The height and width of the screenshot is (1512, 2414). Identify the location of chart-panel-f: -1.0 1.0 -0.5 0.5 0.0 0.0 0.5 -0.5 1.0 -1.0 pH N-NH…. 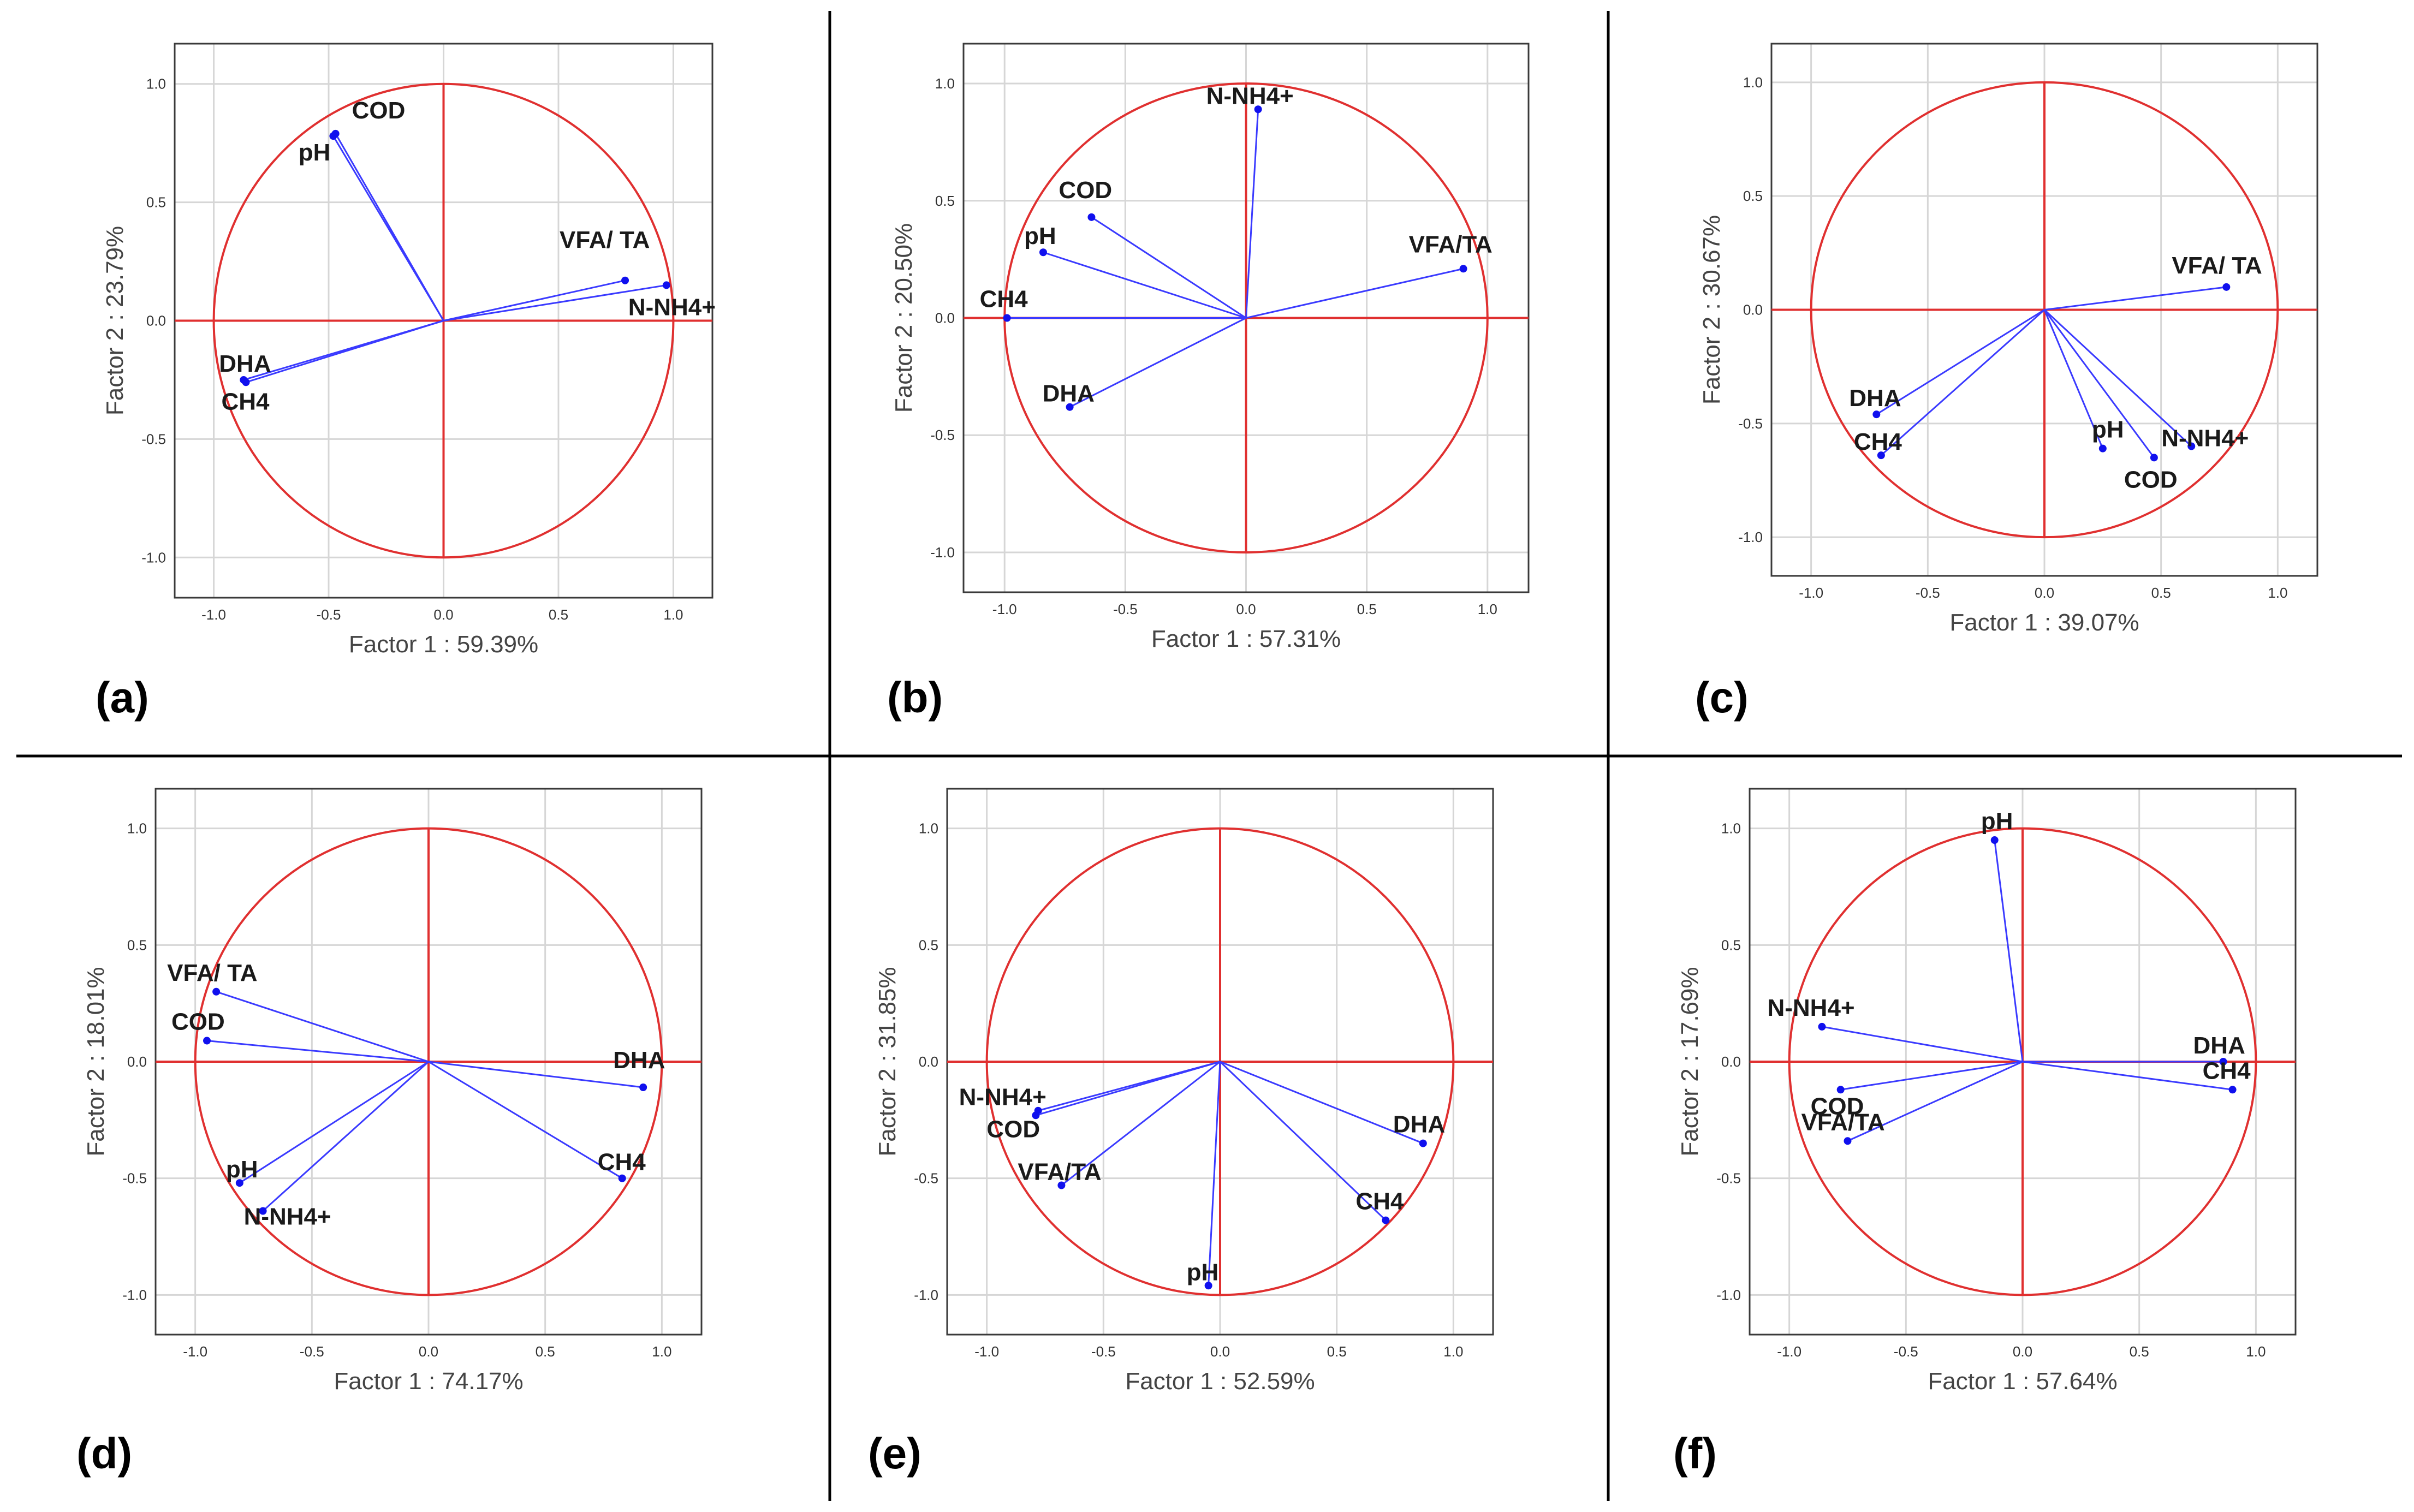
(1985, 1133).